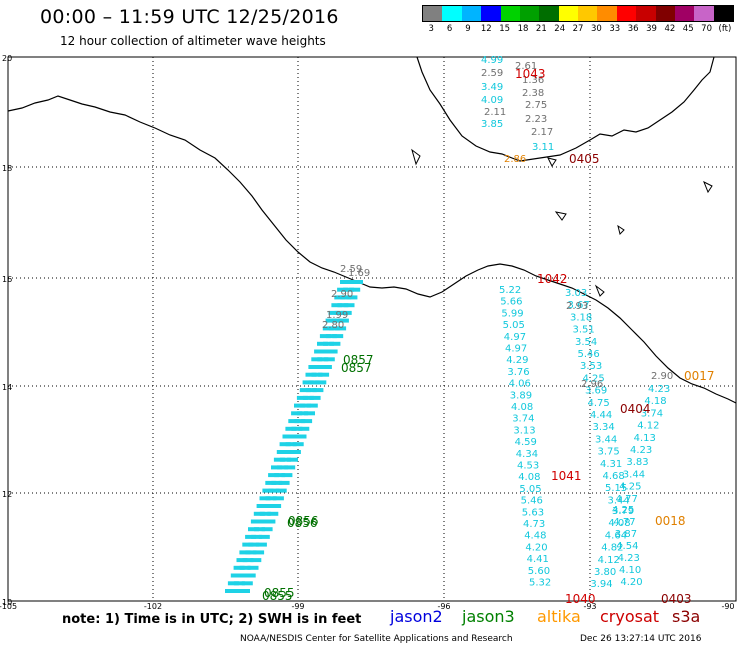  Describe the element at coordinates (627, 546) in the screenshot. I see `wave-height-value: 4.54` at that location.